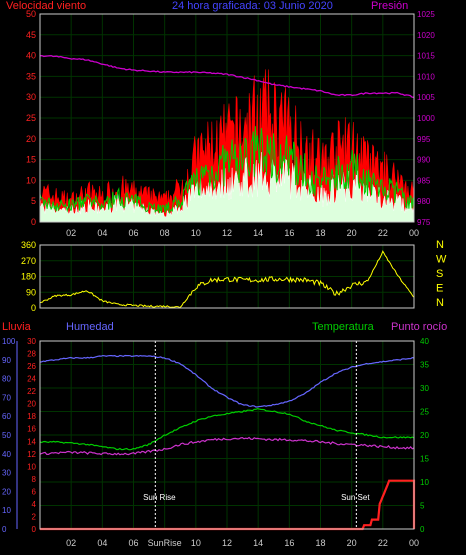 The width and height of the screenshot is (466, 555). Describe the element at coordinates (424, 435) in the screenshot. I see `temp-ytick-4: 20` at that location.